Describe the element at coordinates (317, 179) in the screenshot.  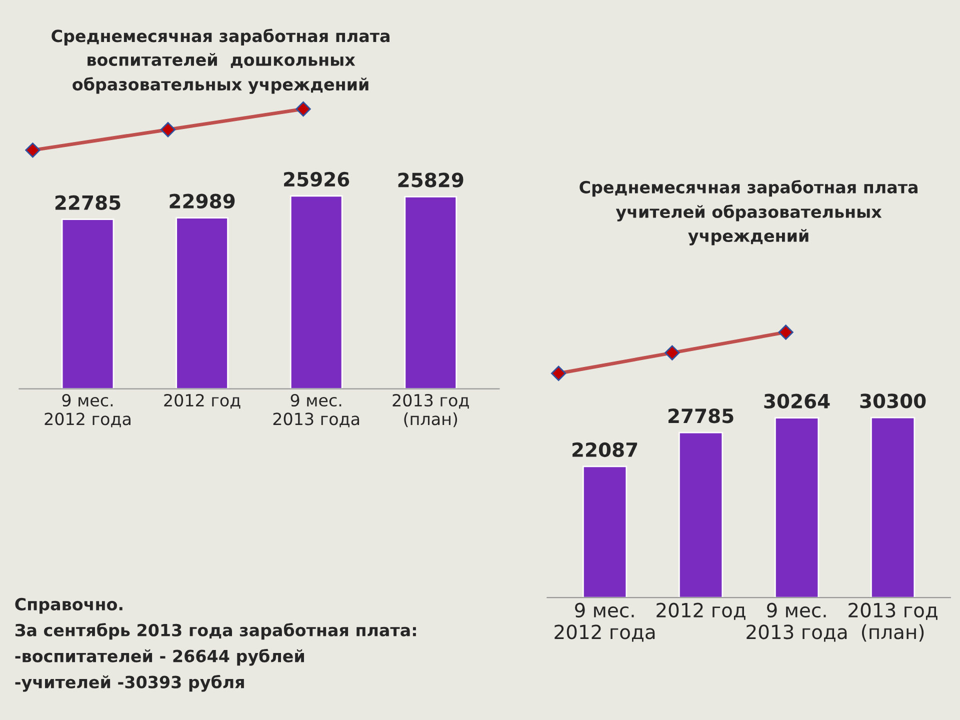
I see `data-label: 25926` at that location.